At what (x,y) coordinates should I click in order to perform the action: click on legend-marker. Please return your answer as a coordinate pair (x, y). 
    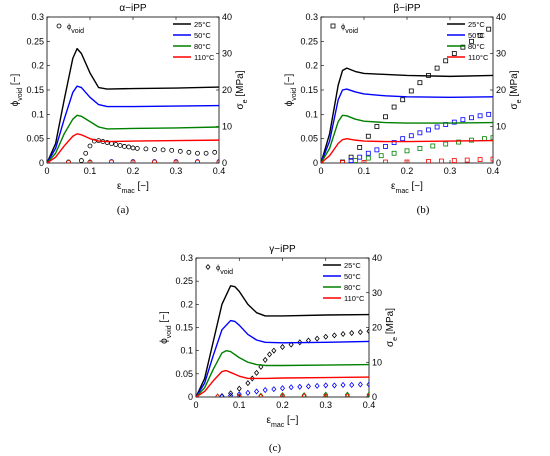
    Looking at the image, I should click on (208, 267).